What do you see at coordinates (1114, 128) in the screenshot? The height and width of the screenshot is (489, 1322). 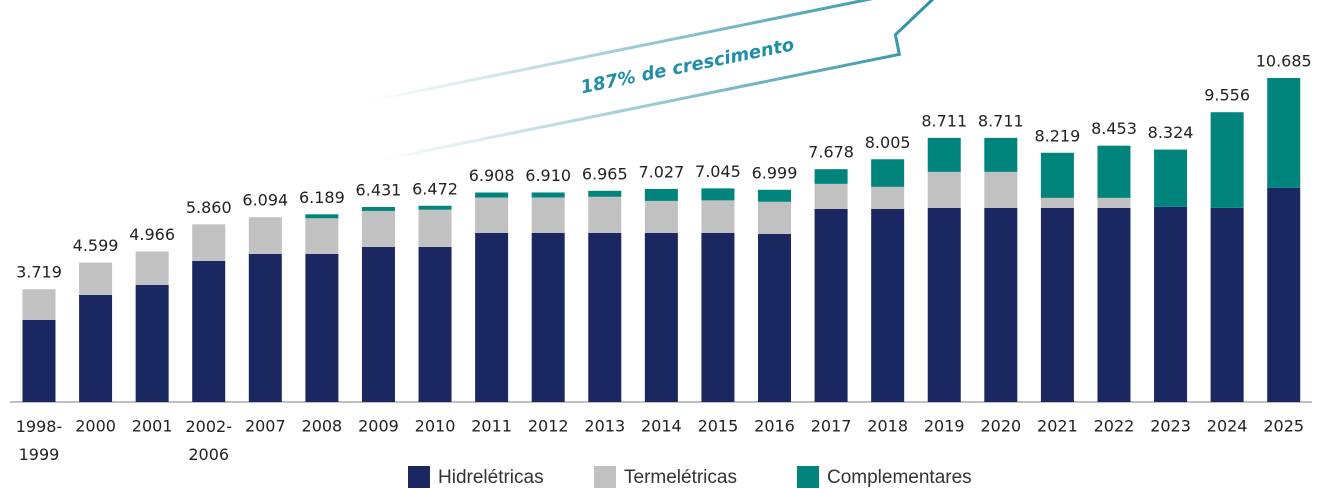 I see `total-label: 8.453` at bounding box center [1114, 128].